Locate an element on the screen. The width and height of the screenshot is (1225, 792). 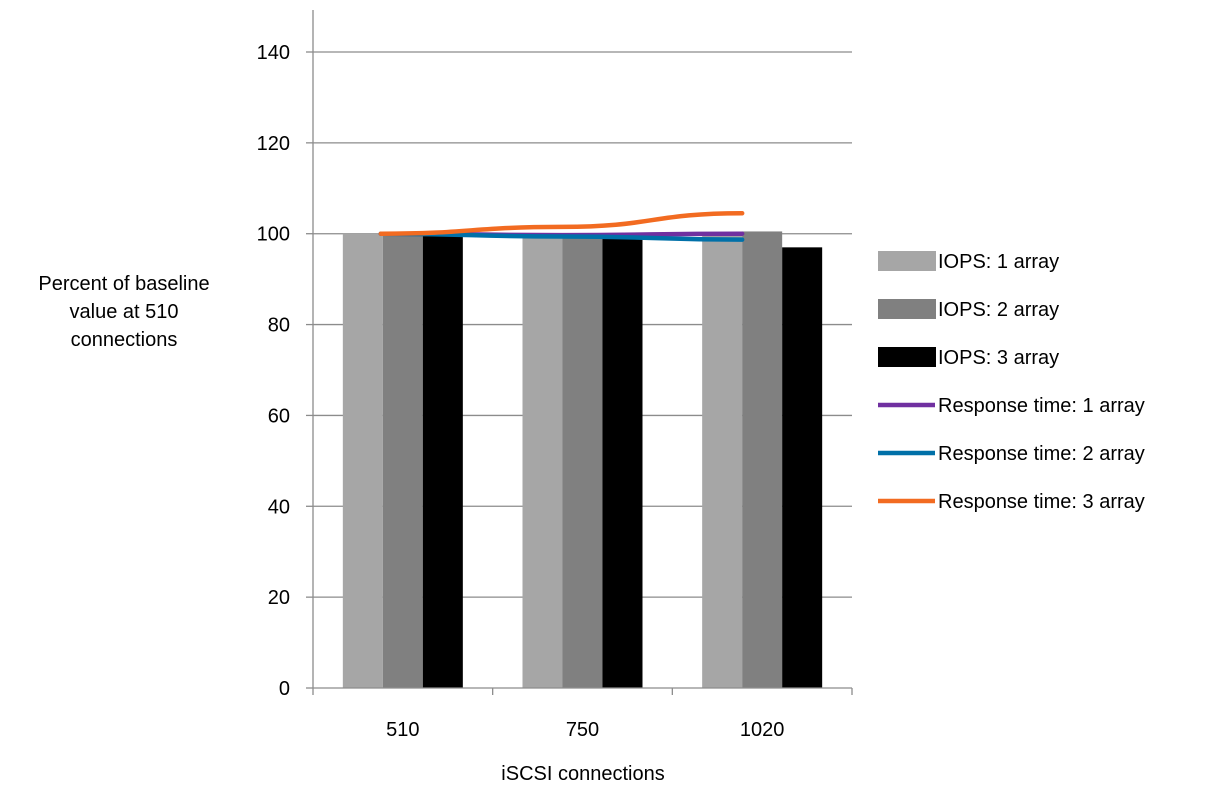
y-axis-title-line: connections is located at coordinates (124, 340).